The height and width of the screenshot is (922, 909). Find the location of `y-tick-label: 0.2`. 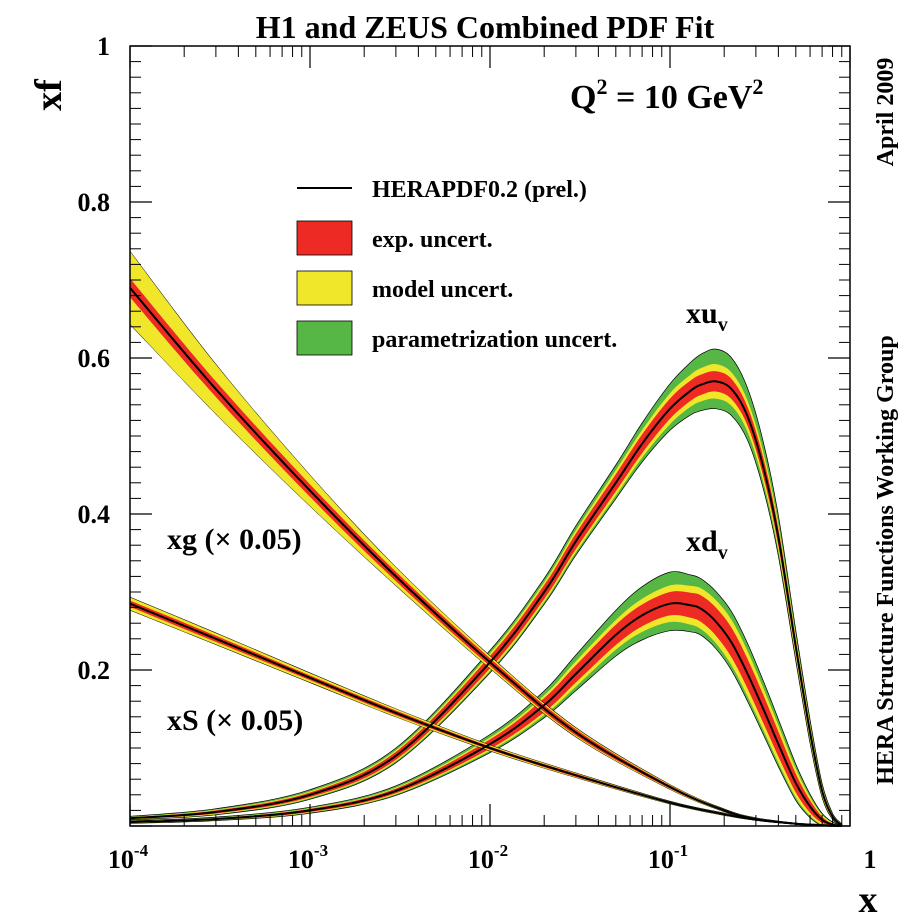

y-tick-label: 0.2 is located at coordinates (94, 670).